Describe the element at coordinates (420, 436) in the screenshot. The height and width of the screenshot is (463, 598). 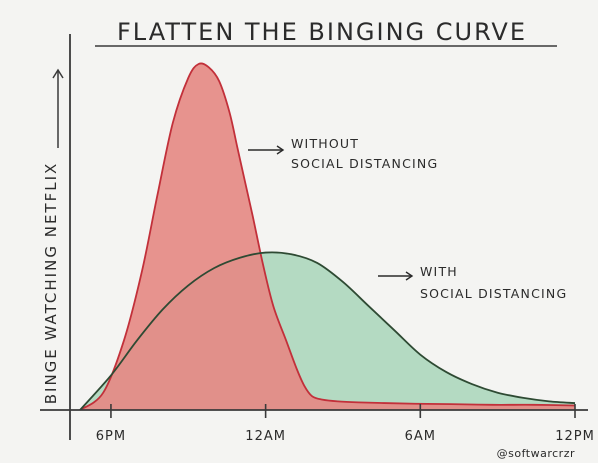
I see `x-tick-label: 6AM` at that location.